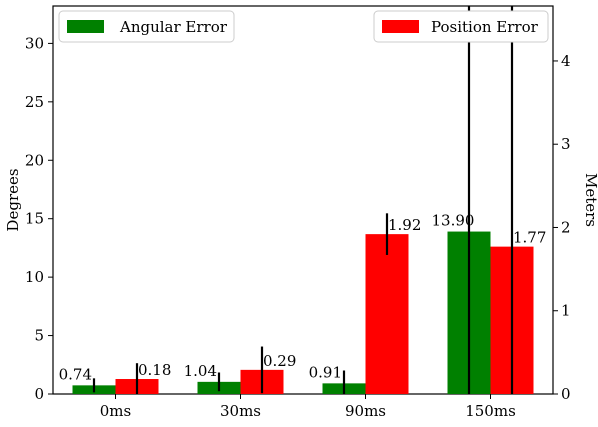  I want to click on left-tick-label: 0, so click(39, 394).